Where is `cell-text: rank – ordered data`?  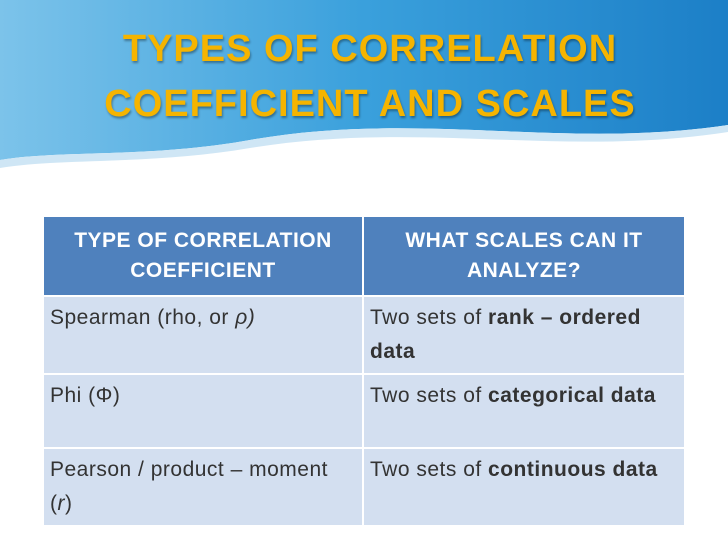
cell-text: rank – ordered data is located at coordinates (505, 334).